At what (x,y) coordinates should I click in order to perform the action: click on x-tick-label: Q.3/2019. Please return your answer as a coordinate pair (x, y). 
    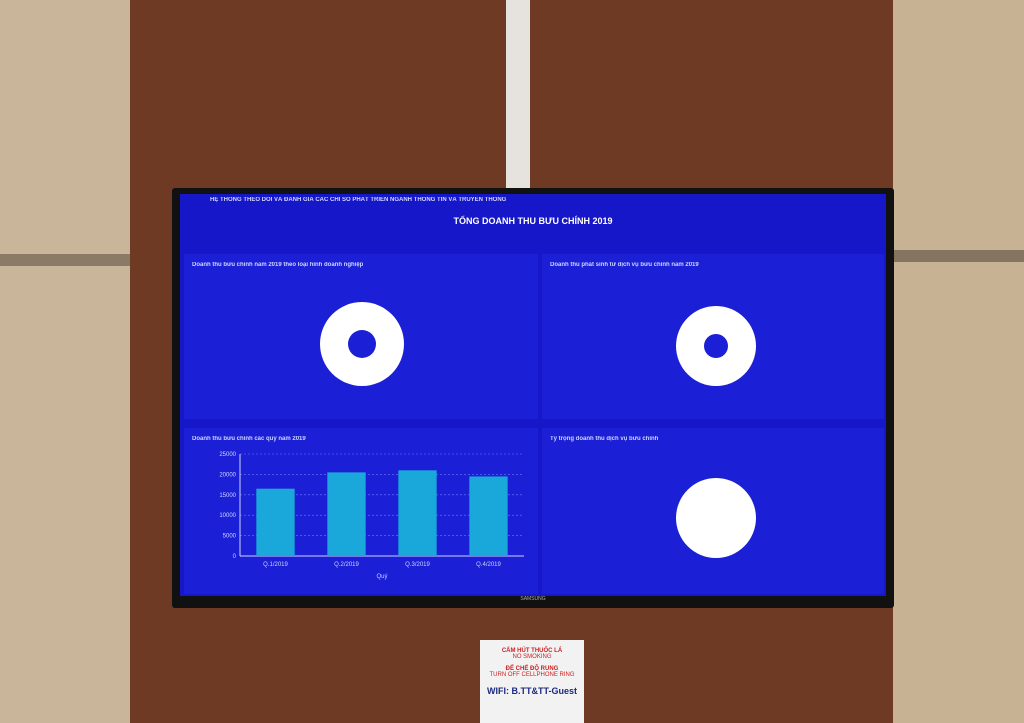
    Looking at the image, I should click on (417, 565).